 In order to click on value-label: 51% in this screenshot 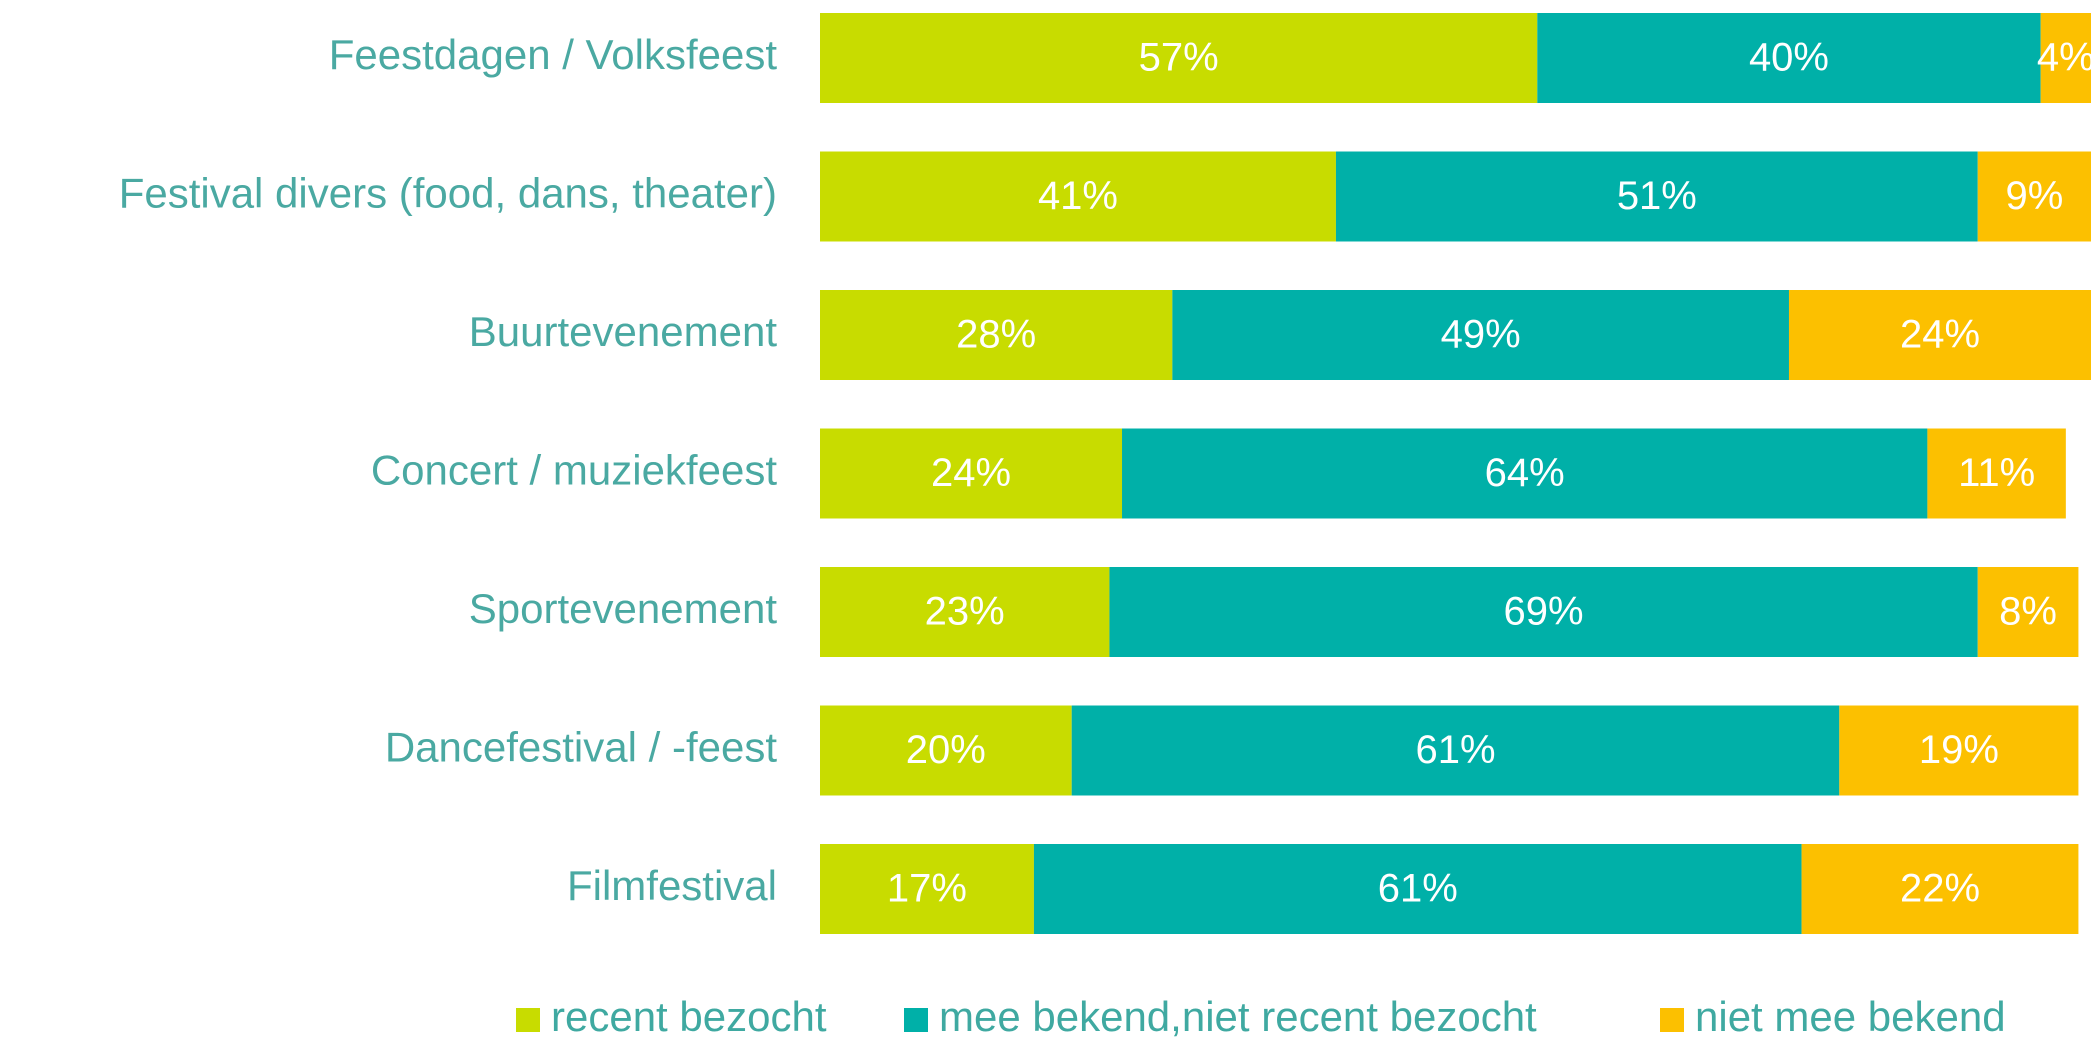, I will do `click(1657, 196)`.